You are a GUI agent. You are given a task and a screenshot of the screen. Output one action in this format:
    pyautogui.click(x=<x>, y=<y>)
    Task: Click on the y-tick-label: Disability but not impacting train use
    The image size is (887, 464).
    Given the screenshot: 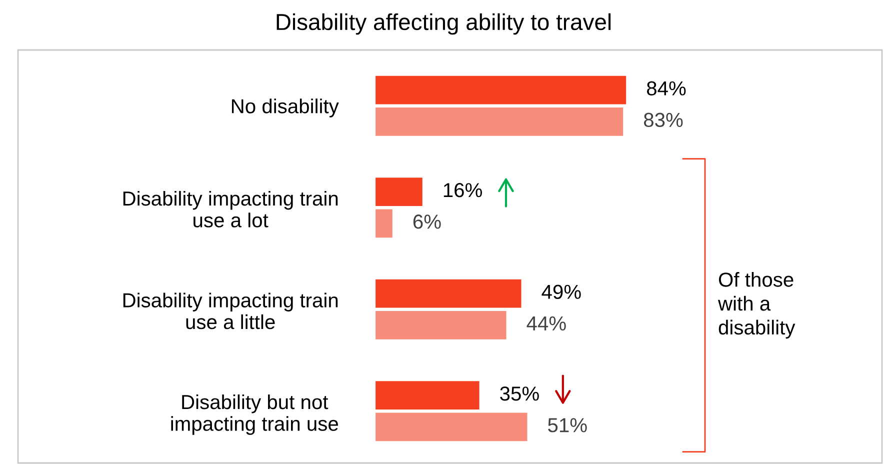 What is the action you would take?
    pyautogui.click(x=254, y=414)
    